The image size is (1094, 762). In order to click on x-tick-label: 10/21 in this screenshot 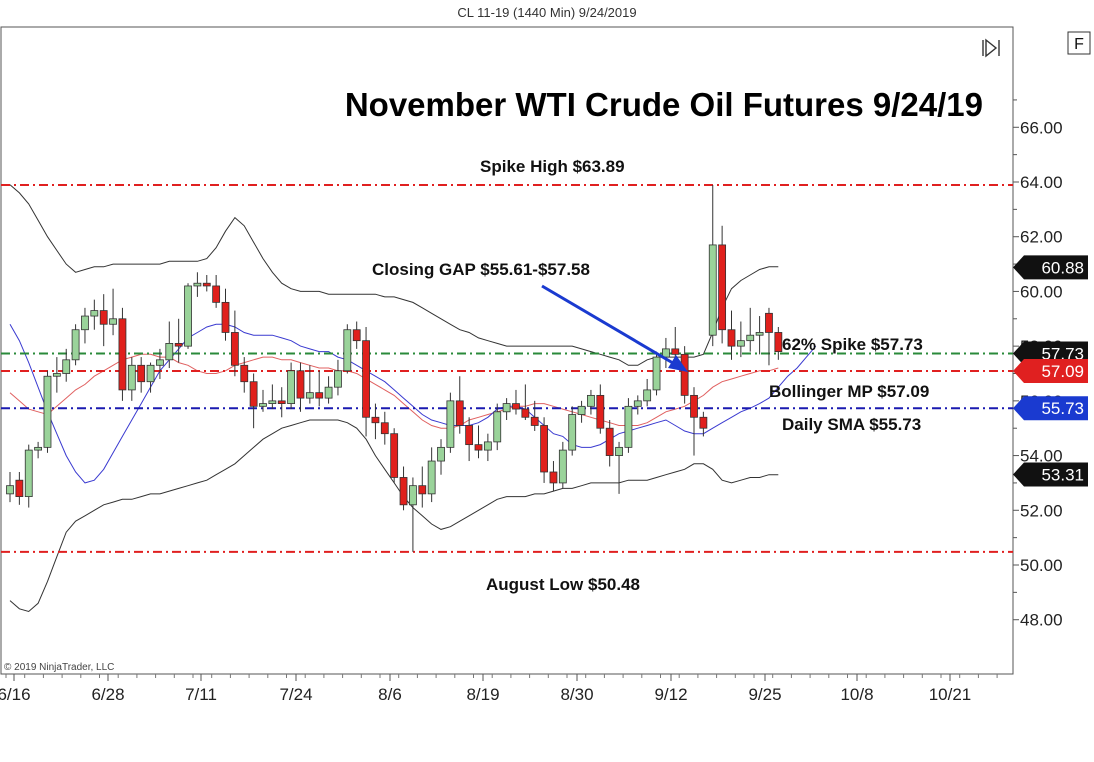, I will do `click(950, 694)`.